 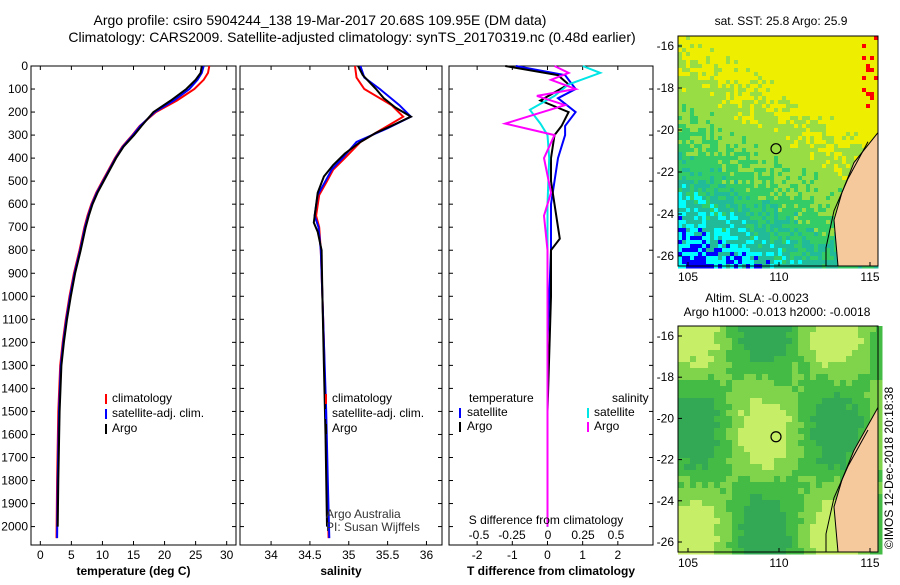 What do you see at coordinates (512, 535) in the screenshot?
I see `second-axis-tick-label: -0.25` at bounding box center [512, 535].